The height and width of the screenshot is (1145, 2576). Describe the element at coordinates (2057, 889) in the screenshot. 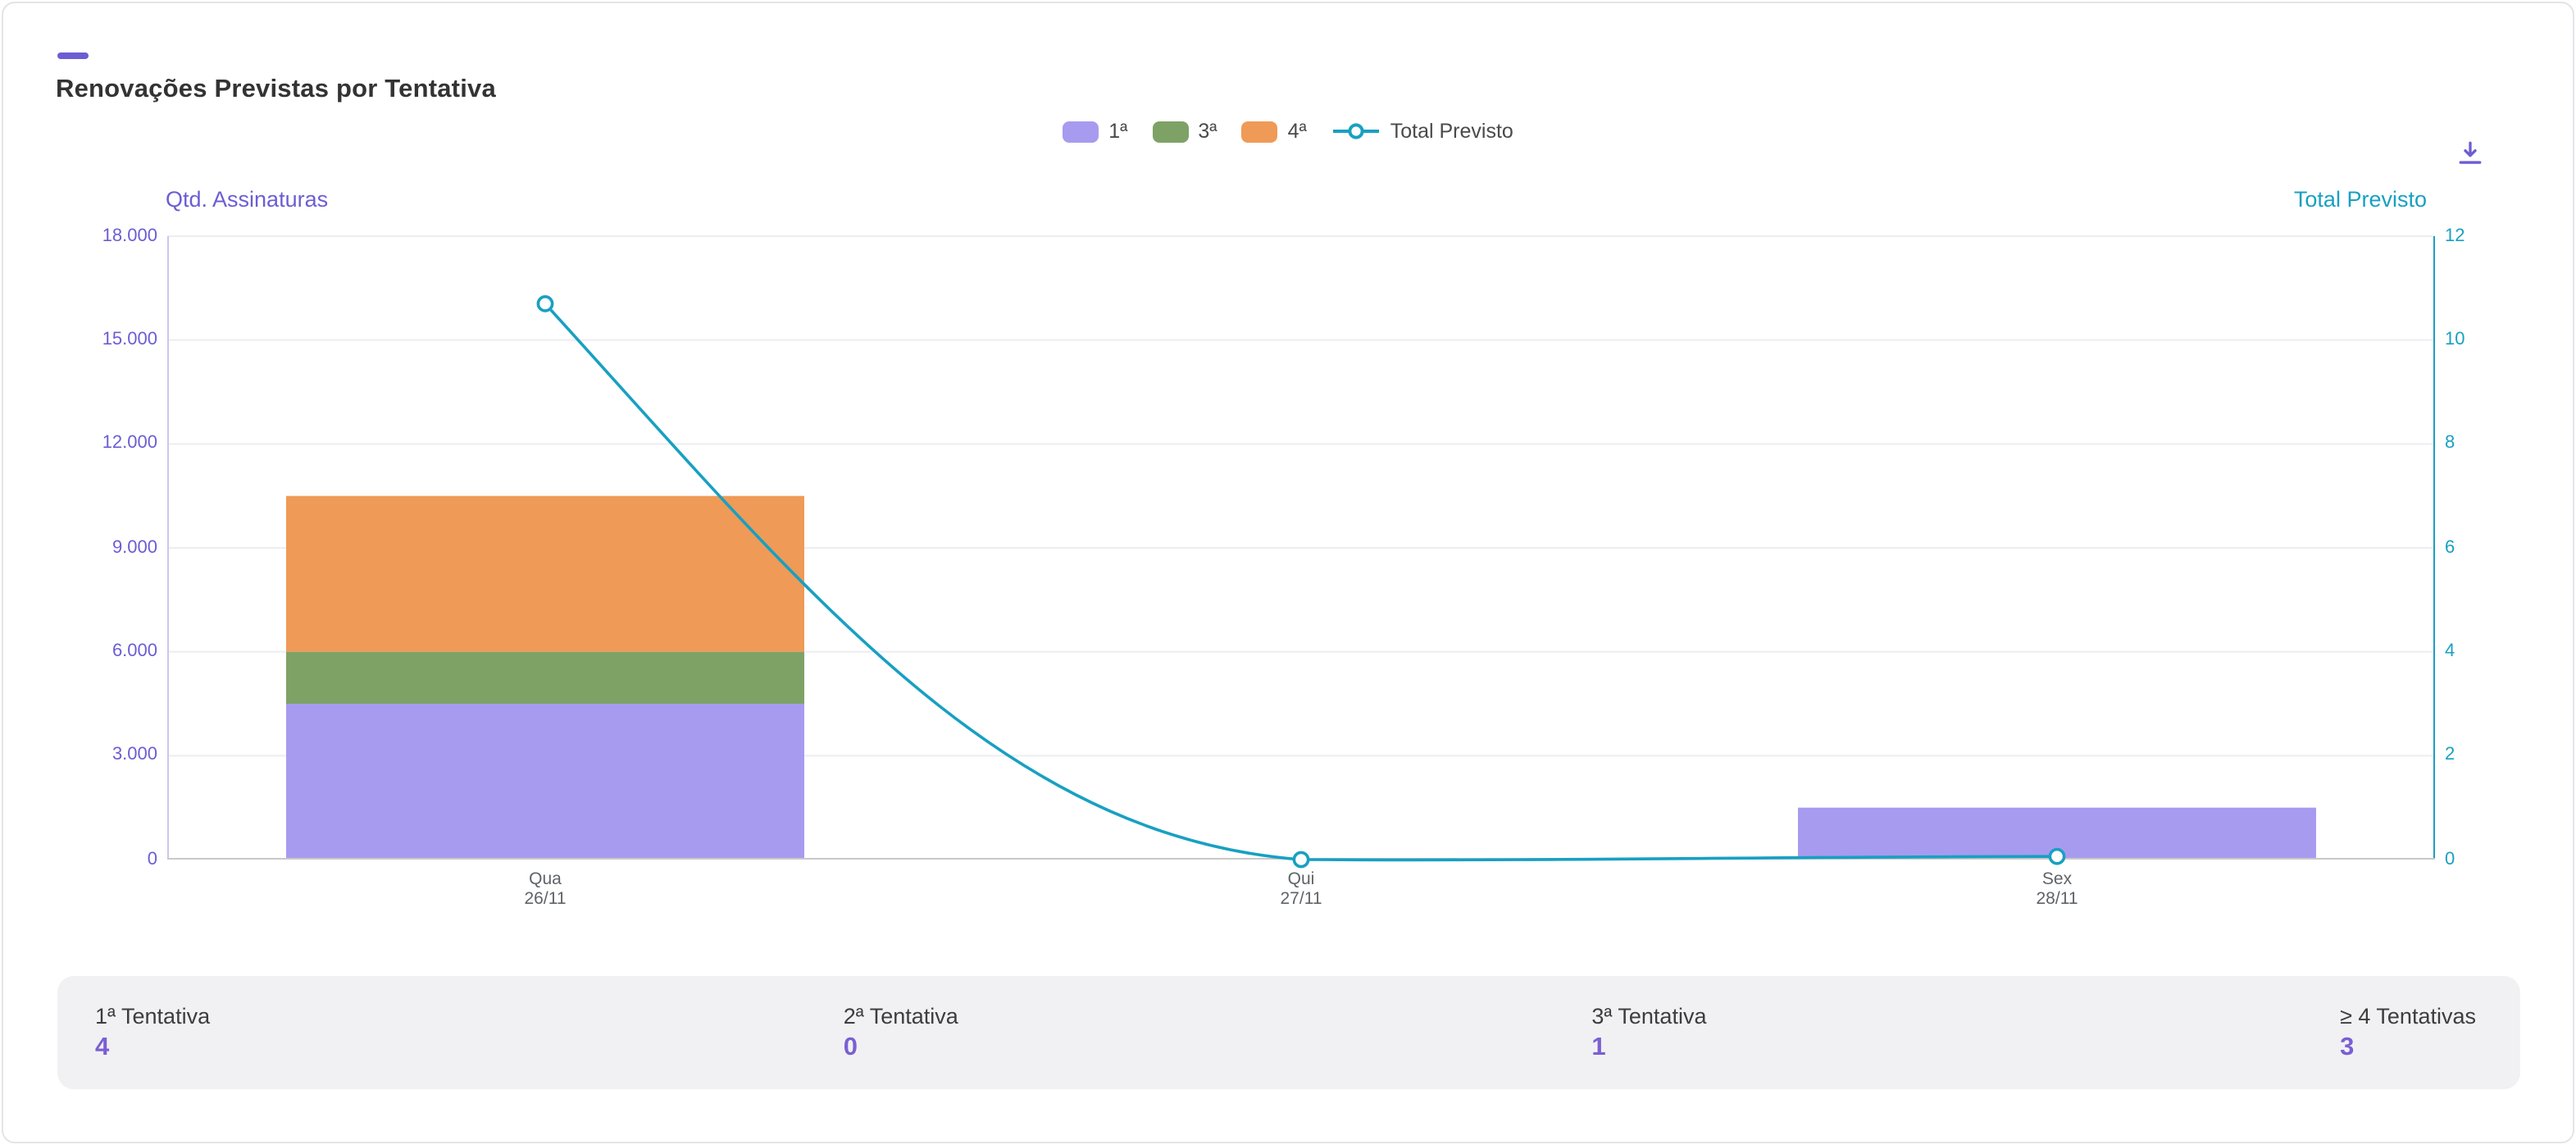

I see `x-axis-label: Sex 28/11` at that location.